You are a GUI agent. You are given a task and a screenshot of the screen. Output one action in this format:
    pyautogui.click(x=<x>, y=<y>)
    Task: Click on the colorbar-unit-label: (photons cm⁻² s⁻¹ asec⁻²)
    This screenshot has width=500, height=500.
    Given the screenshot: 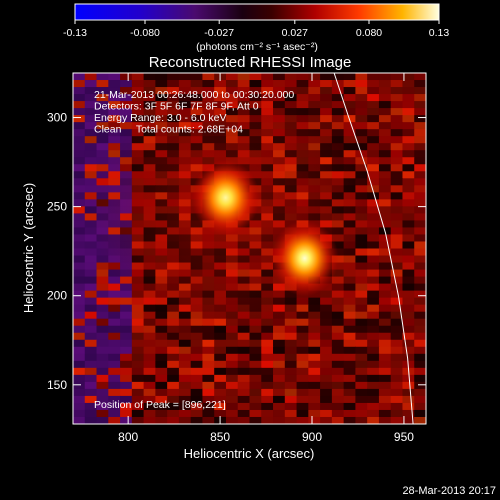 What is the action you would take?
    pyautogui.click(x=257, y=47)
    